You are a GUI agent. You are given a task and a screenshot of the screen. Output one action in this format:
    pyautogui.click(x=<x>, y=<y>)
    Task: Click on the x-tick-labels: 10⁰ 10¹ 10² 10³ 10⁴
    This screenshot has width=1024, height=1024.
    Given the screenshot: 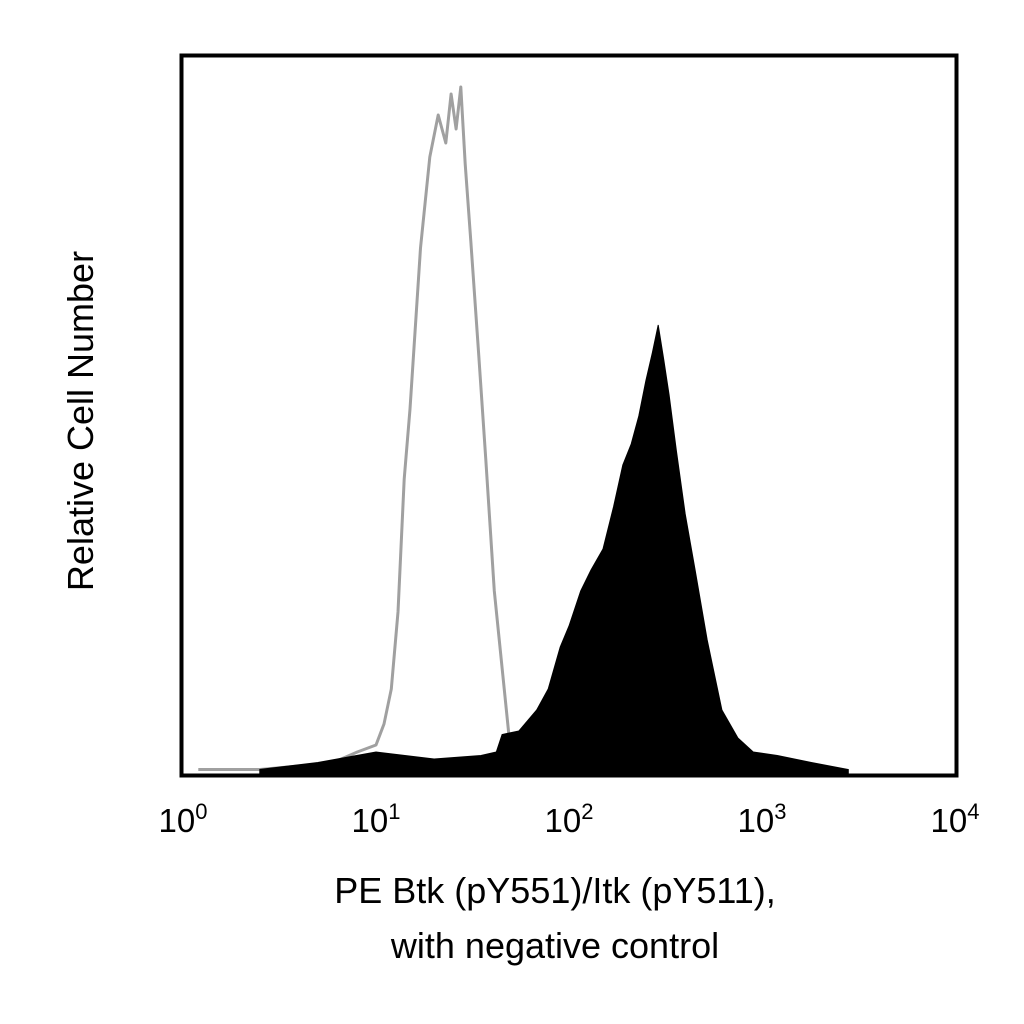 What is the action you would take?
    pyautogui.click(x=569, y=819)
    